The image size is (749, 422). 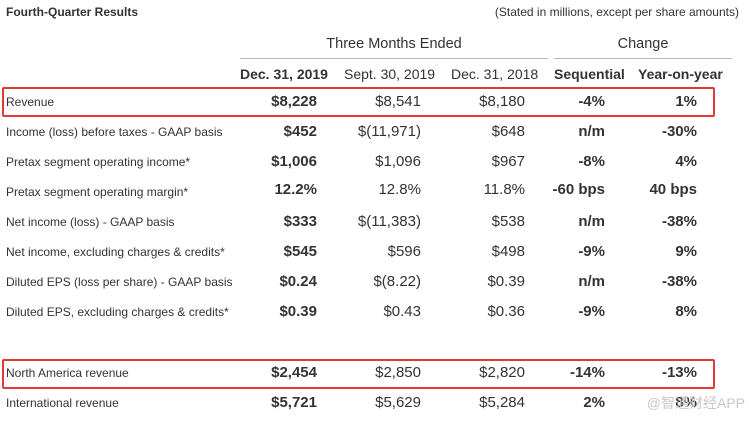 What do you see at coordinates (591, 101) in the screenshot?
I see `cell-sequential: -4%` at bounding box center [591, 101].